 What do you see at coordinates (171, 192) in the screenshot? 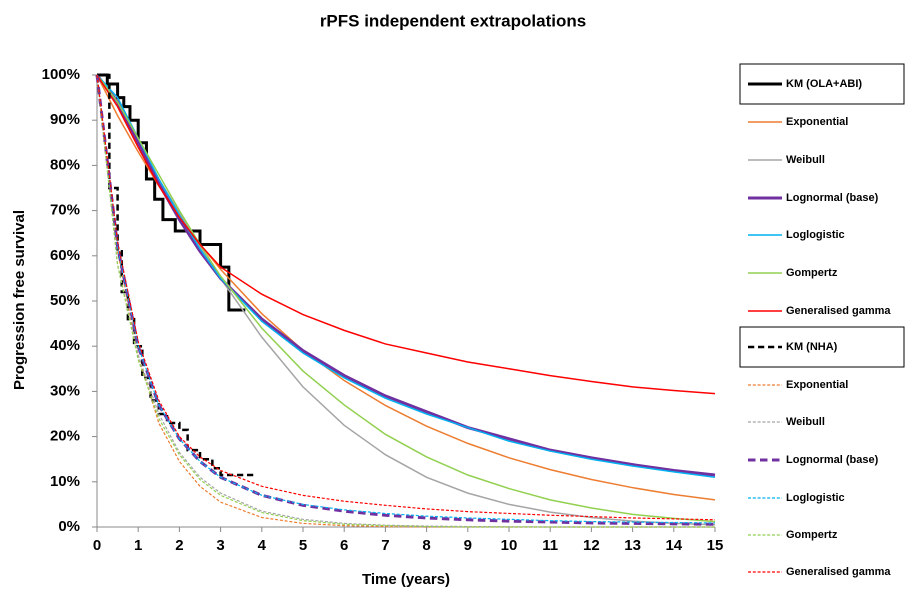
I see `series-line` at bounding box center [171, 192].